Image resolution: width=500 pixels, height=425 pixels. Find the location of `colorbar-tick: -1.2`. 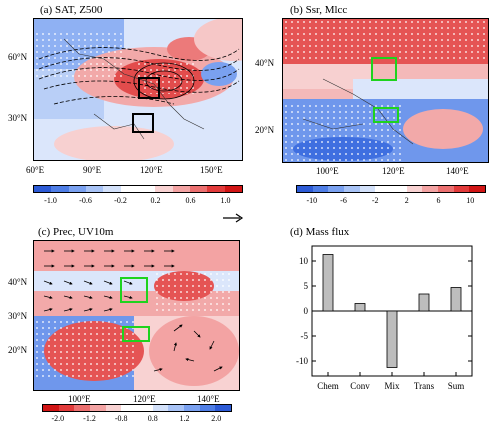

colorbar-tick: -1.2 is located at coordinates (89, 418).